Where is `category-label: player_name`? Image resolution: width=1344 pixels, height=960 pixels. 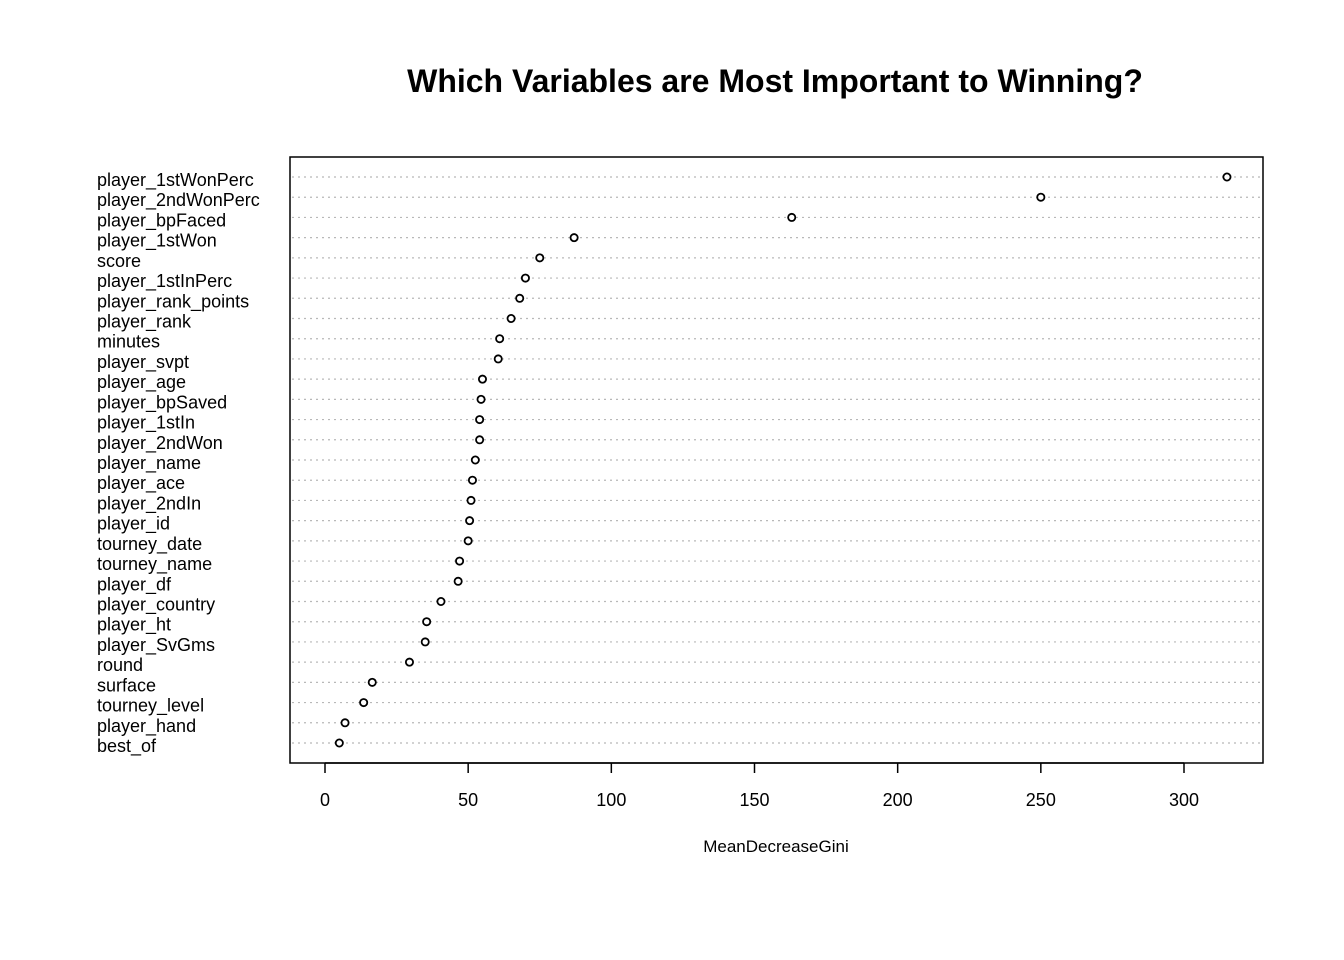 category-label: player_name is located at coordinates (149, 463).